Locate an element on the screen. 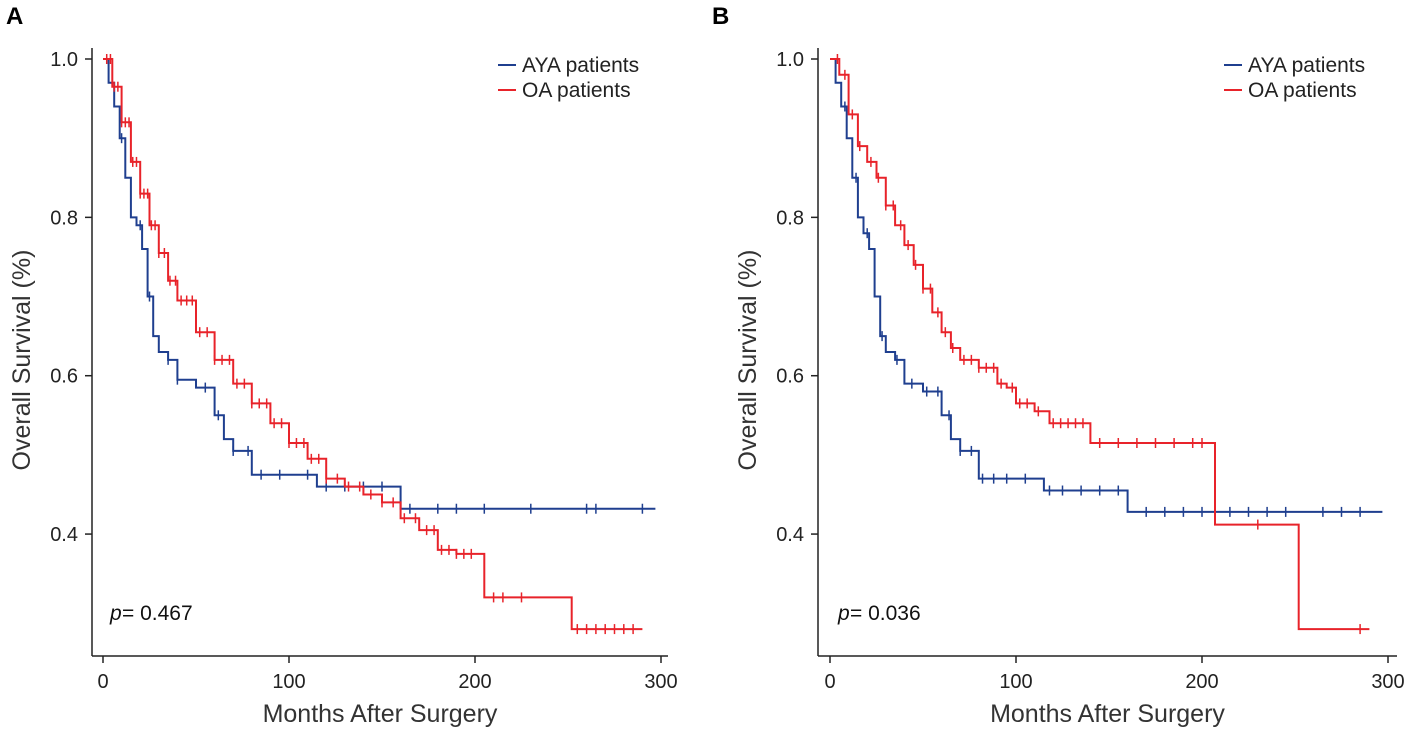 The height and width of the screenshot is (731, 1418). panel-letter: B is located at coordinates (720, 16).